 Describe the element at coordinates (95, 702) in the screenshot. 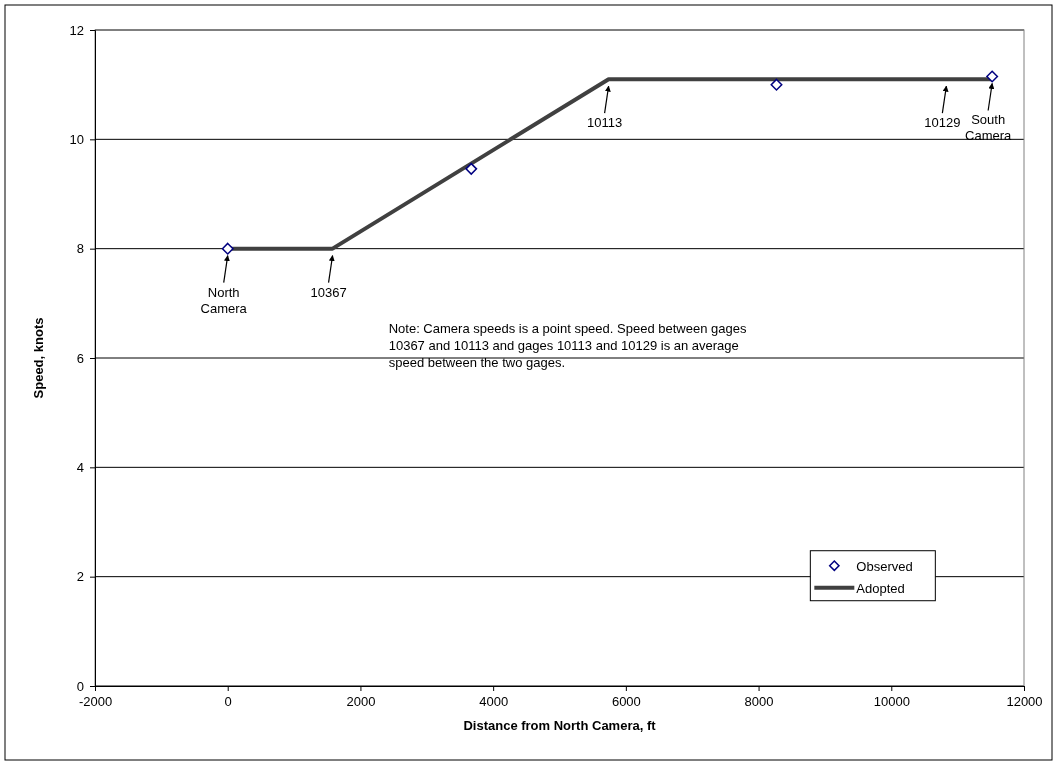

I see `x-tick-label: -2000` at that location.